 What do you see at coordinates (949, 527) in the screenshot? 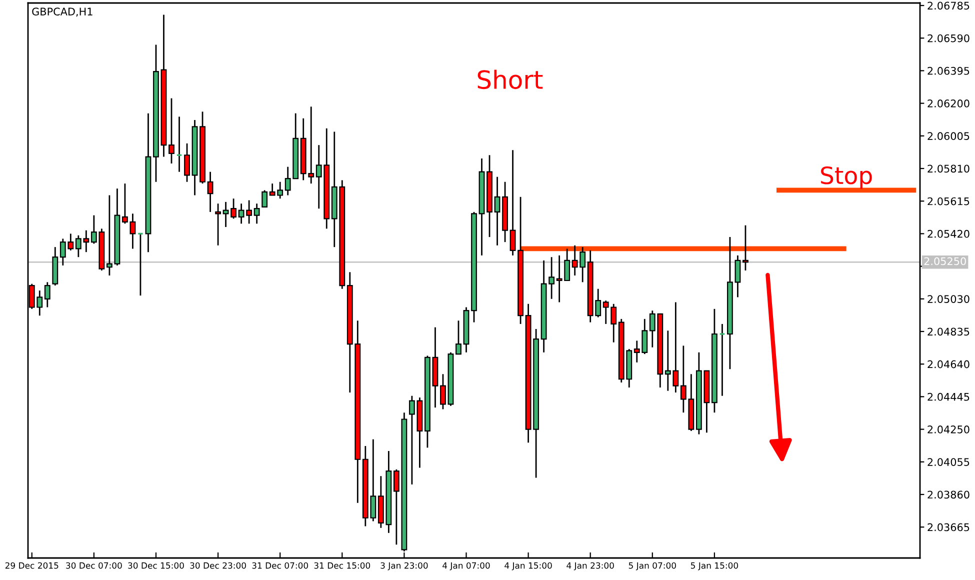
I see `y-tick-label: 2.03665` at bounding box center [949, 527].